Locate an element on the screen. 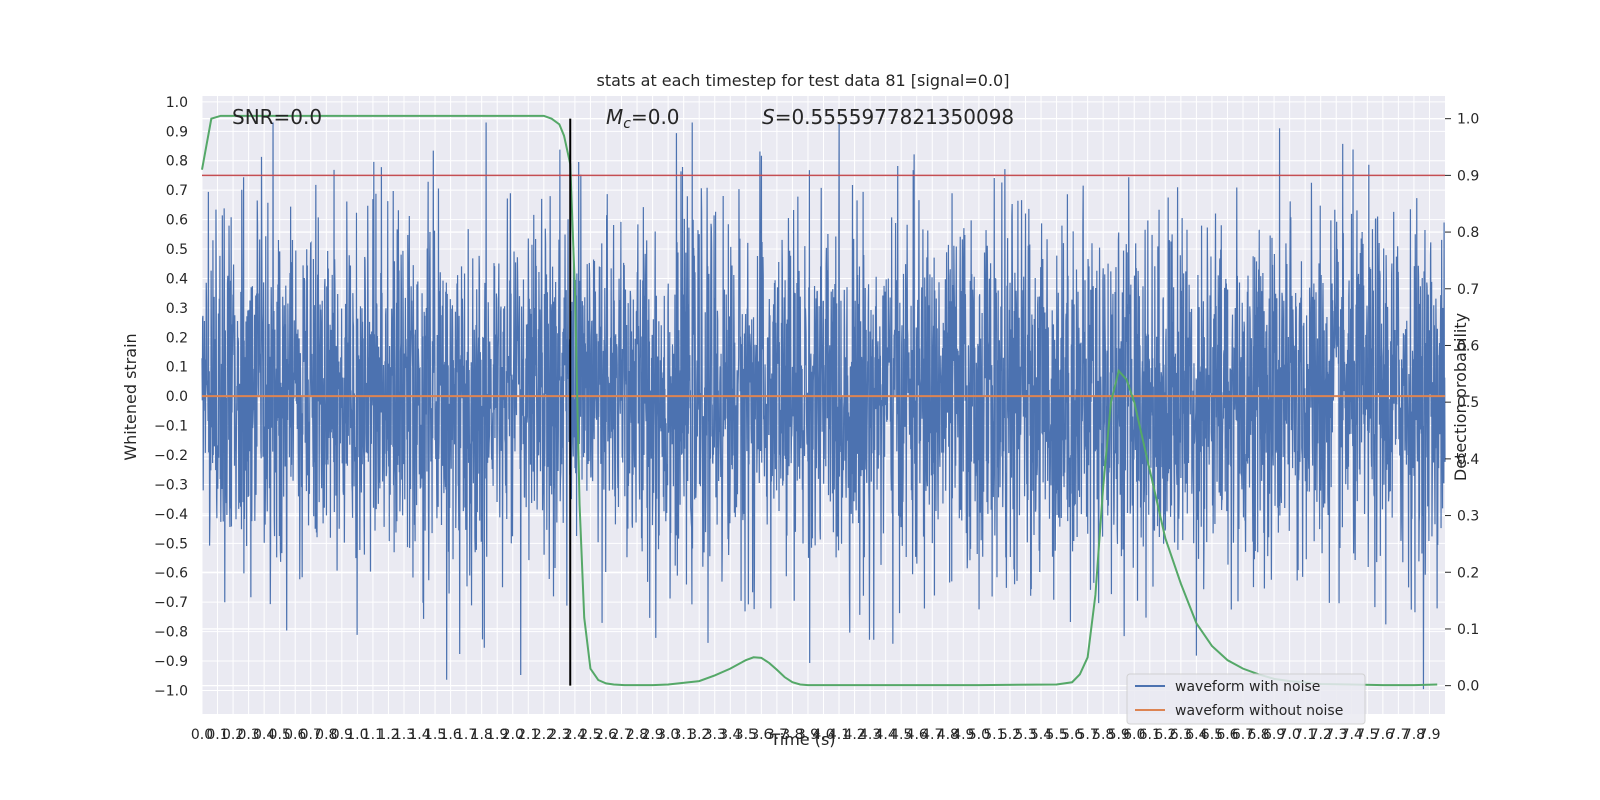 The image size is (1600, 800). y-tick-label-left: 0.0 is located at coordinates (177, 397).